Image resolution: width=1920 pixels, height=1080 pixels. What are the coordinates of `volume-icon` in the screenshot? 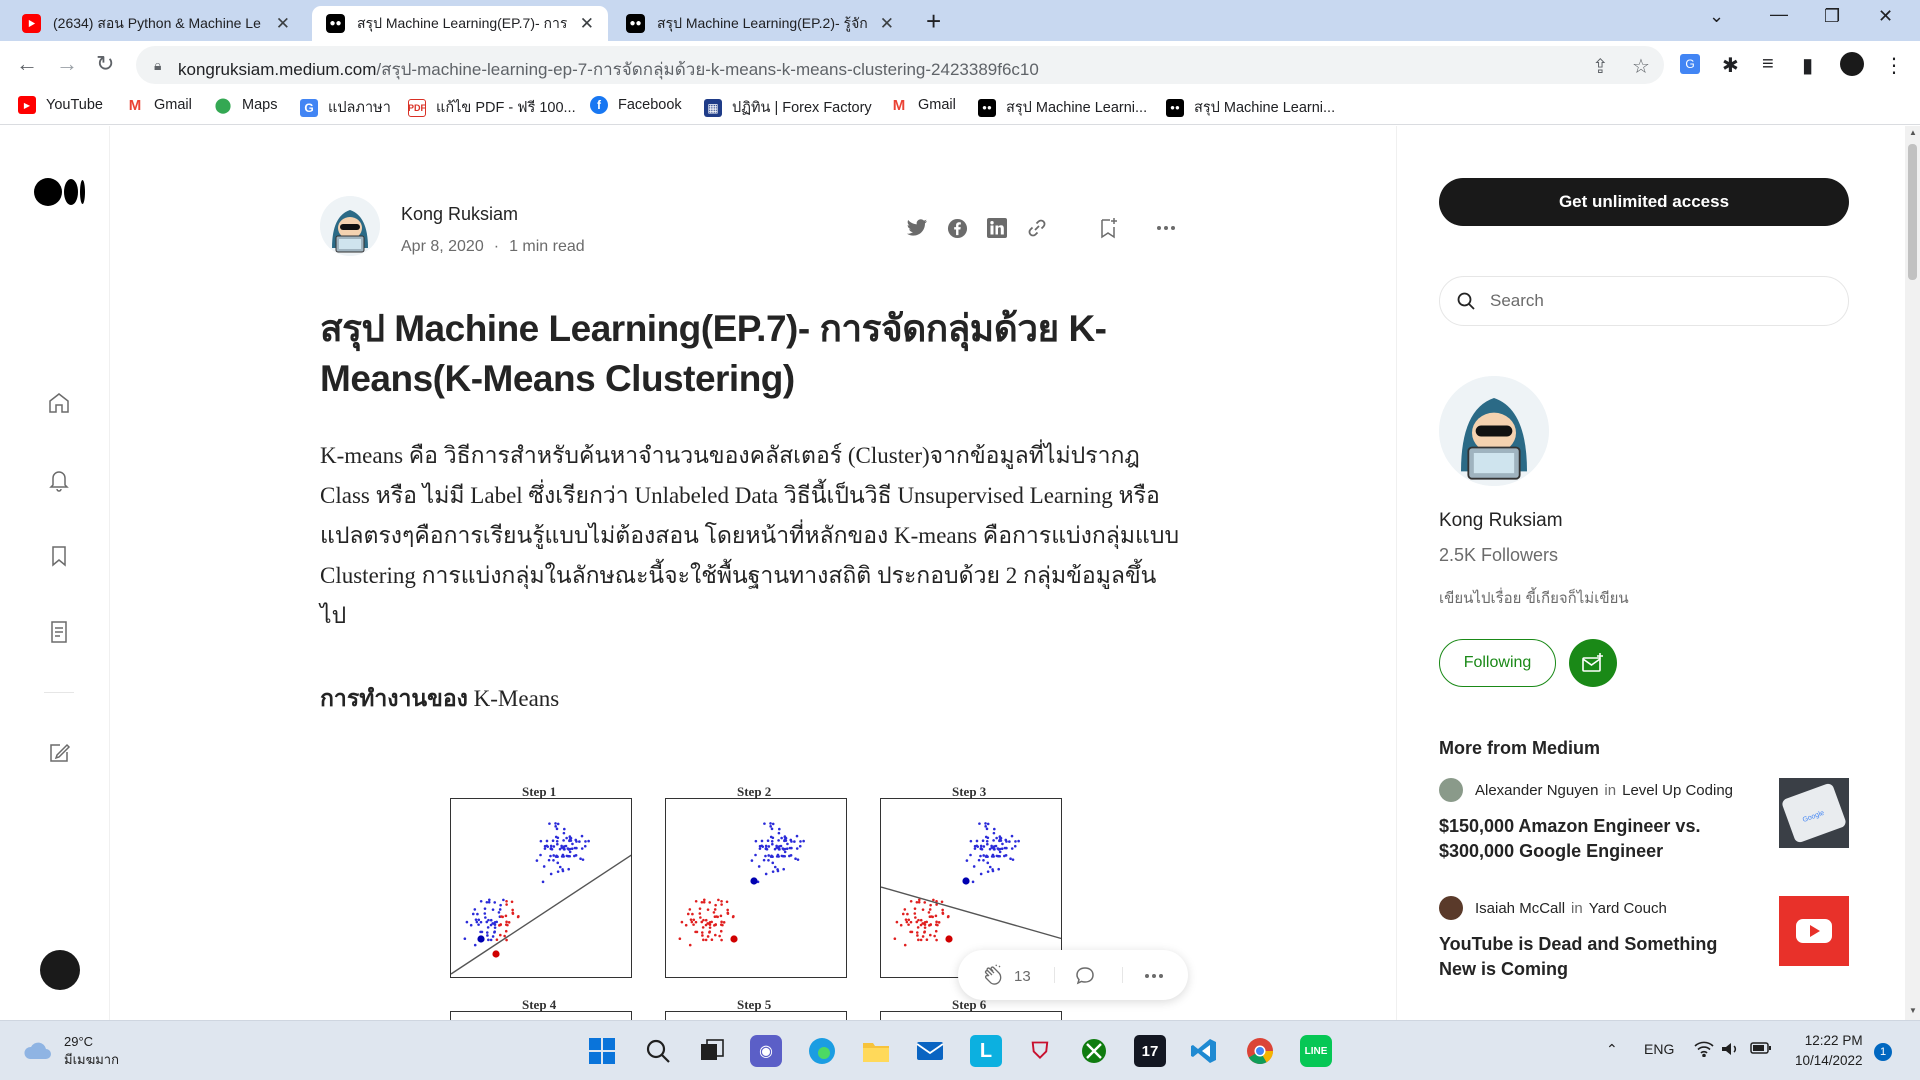 It's located at (1730, 1050).